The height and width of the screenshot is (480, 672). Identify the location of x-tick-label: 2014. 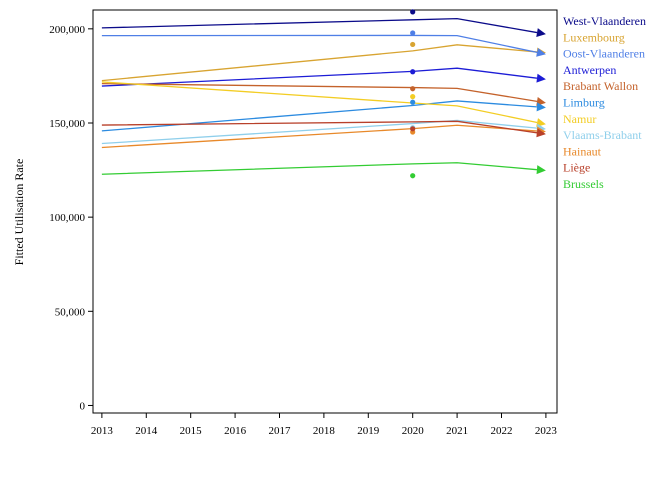
(146, 431).